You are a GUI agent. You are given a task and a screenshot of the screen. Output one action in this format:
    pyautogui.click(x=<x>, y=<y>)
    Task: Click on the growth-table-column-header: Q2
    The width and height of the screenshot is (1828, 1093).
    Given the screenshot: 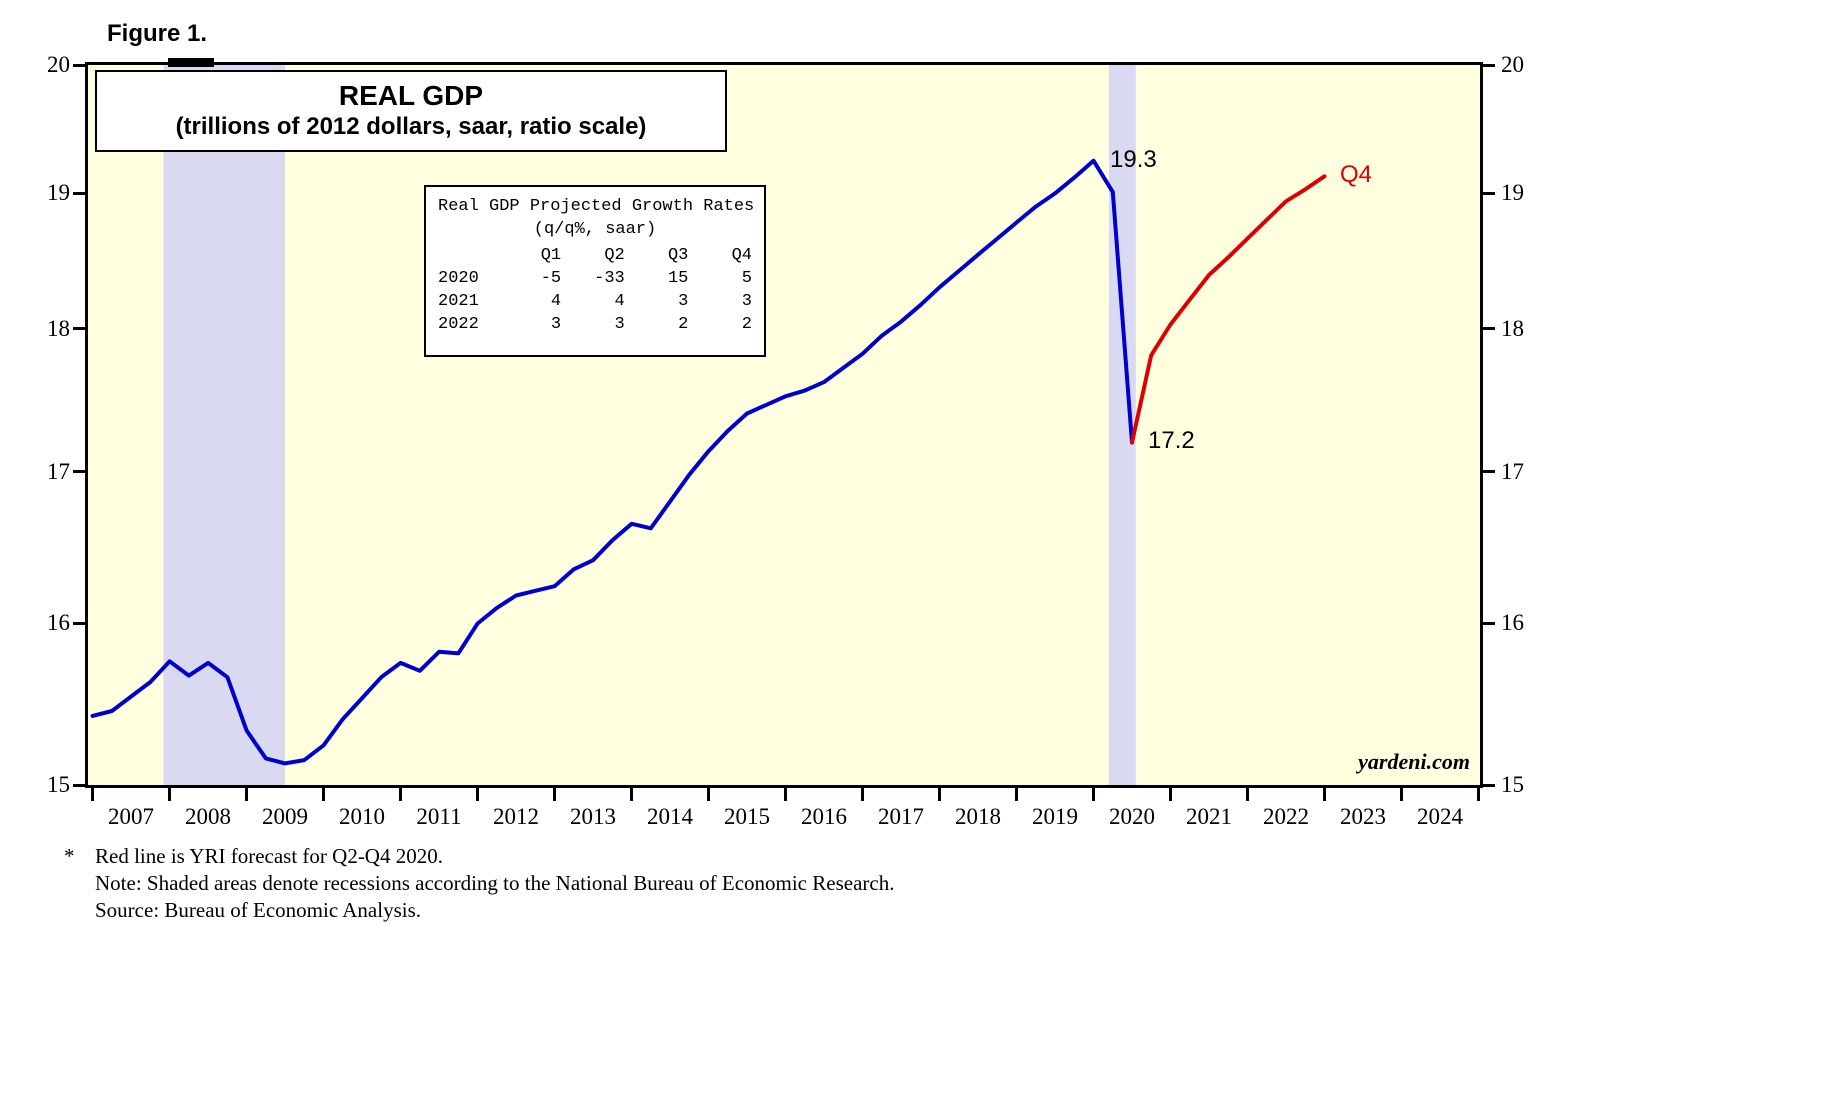 What is the action you would take?
    pyautogui.click(x=614, y=255)
    